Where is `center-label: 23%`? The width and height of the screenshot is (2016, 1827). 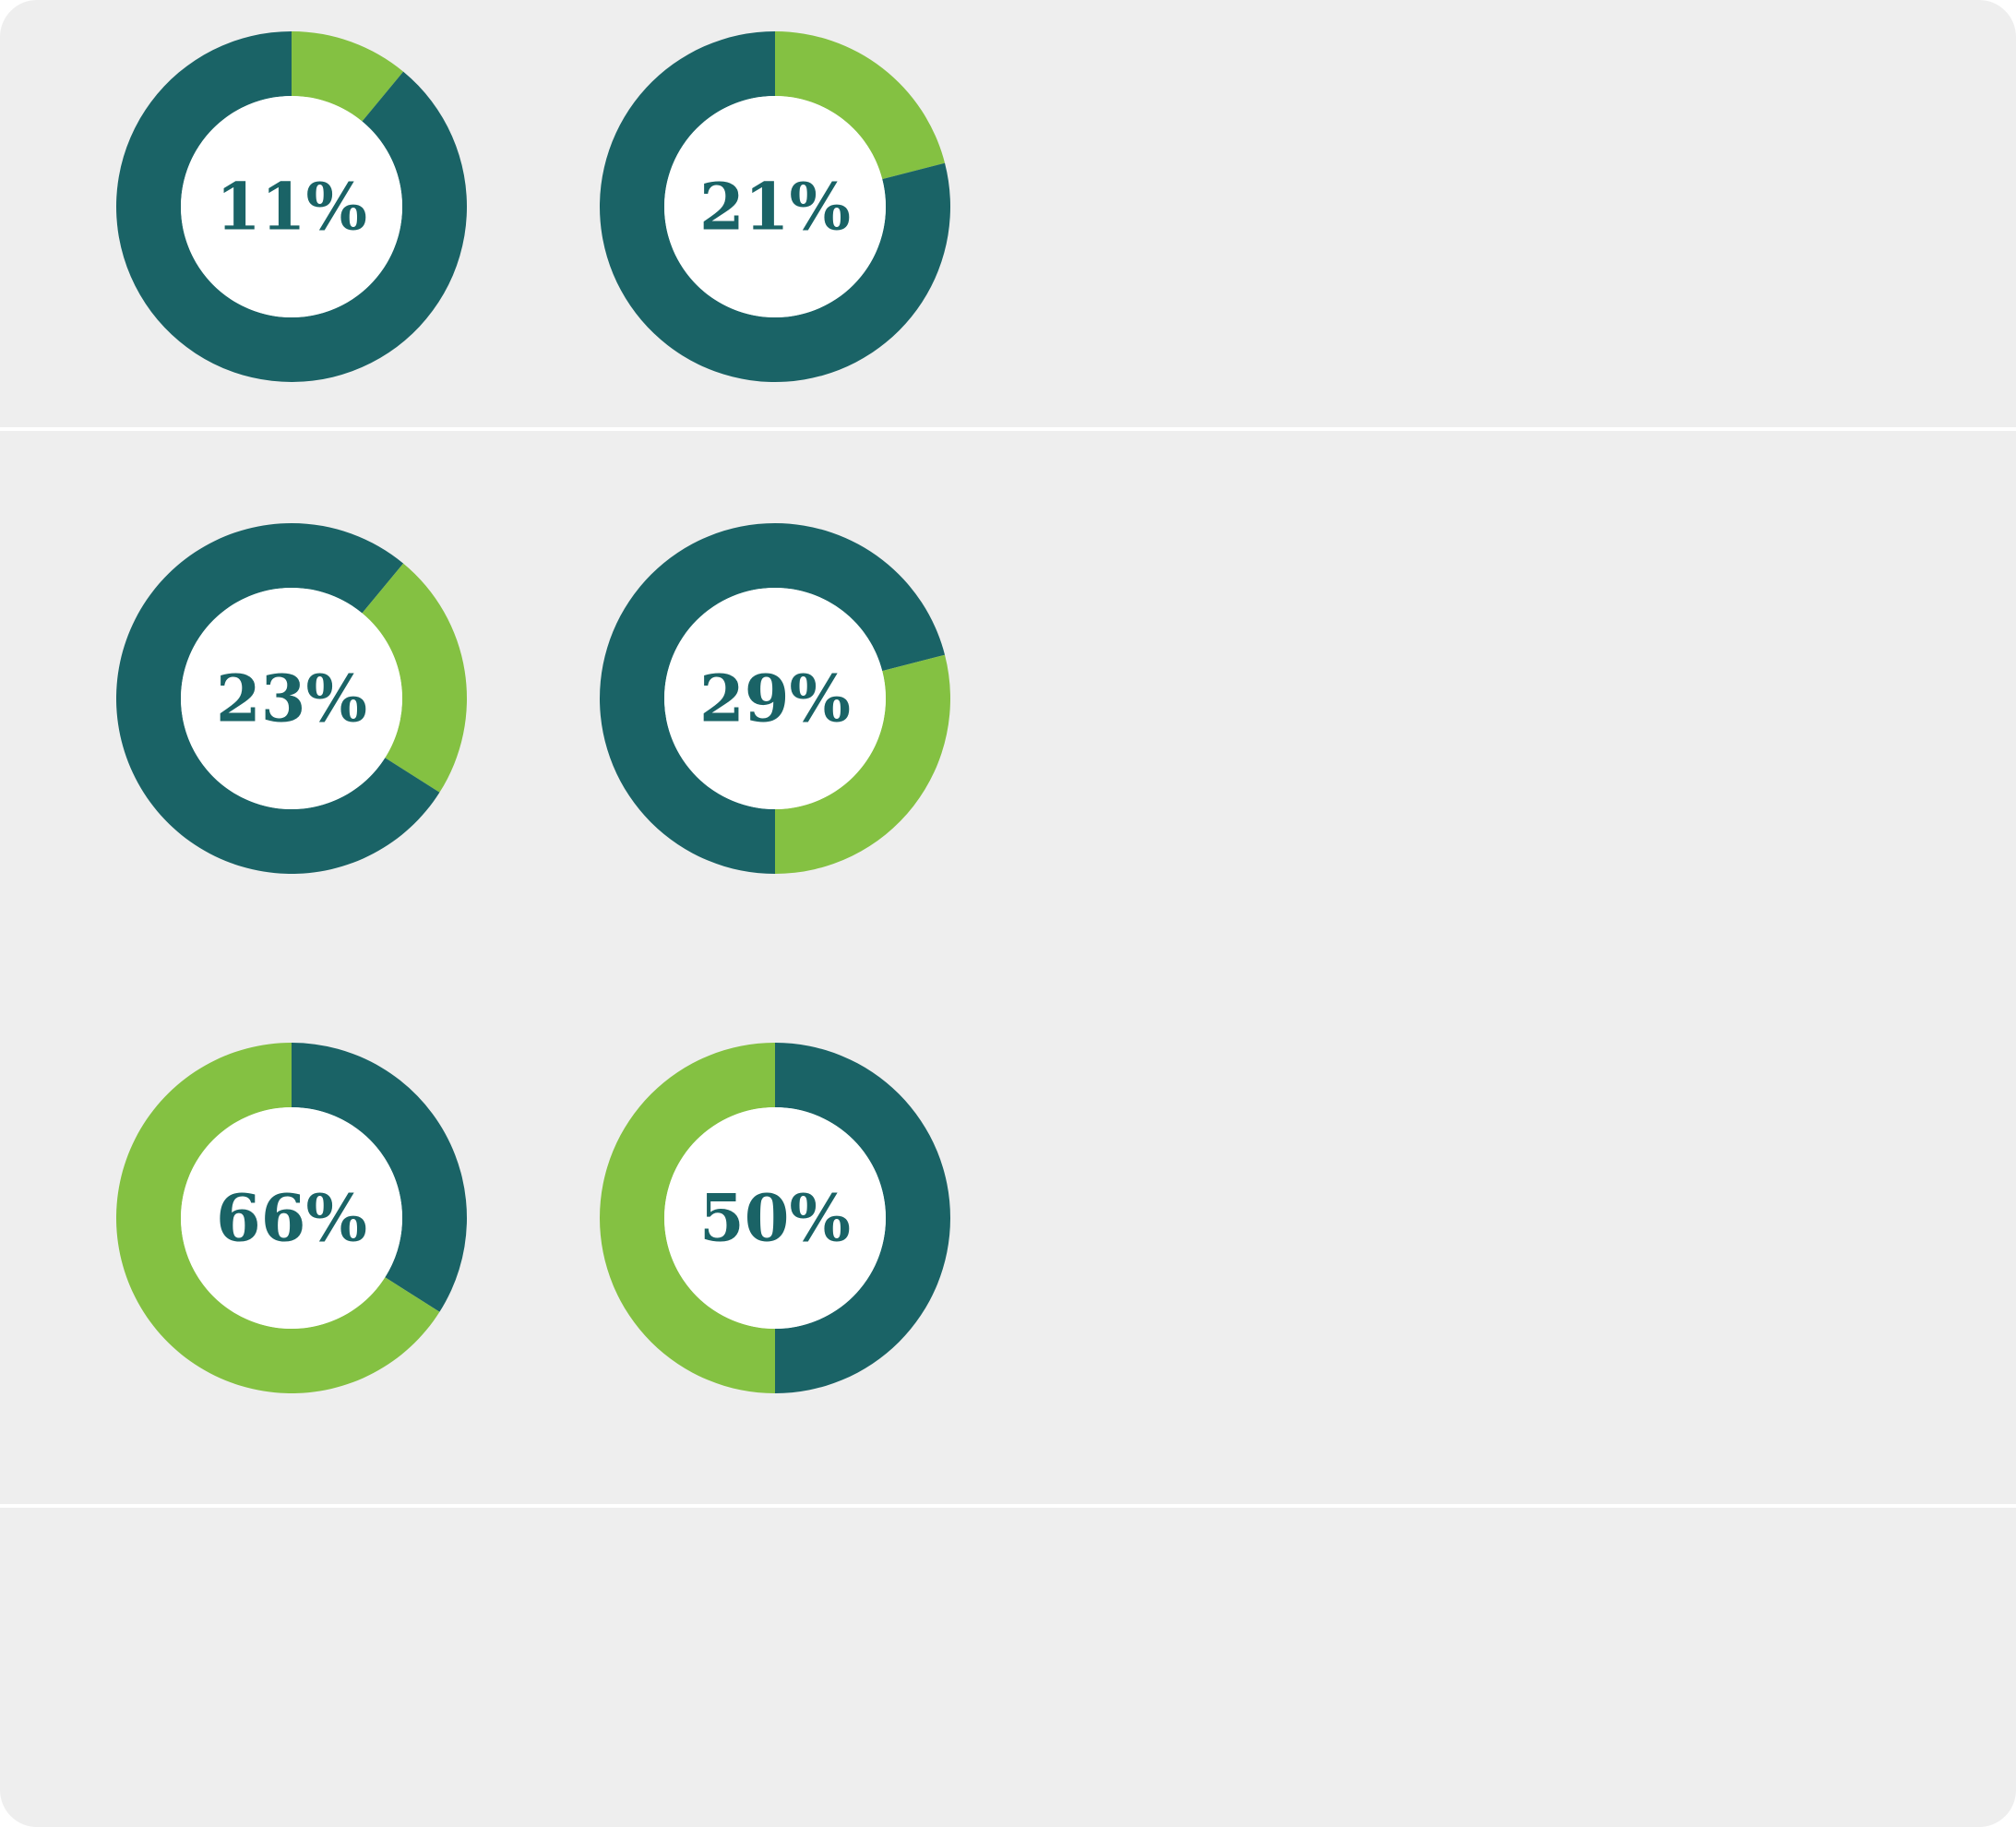 center-label: 23% is located at coordinates (292, 699).